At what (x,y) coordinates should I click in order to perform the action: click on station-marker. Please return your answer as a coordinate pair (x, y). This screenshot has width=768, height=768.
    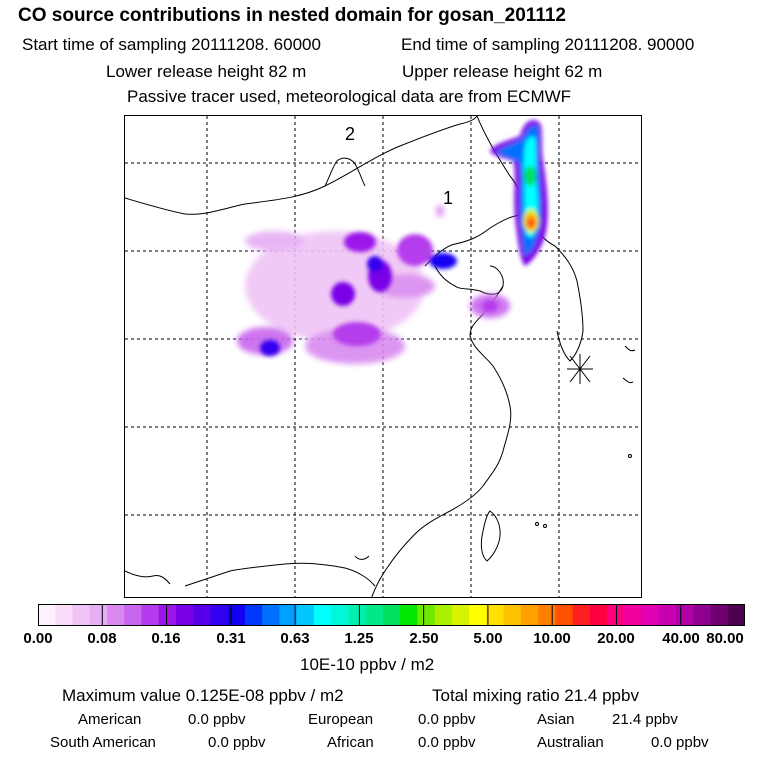
    Looking at the image, I should click on (580, 369).